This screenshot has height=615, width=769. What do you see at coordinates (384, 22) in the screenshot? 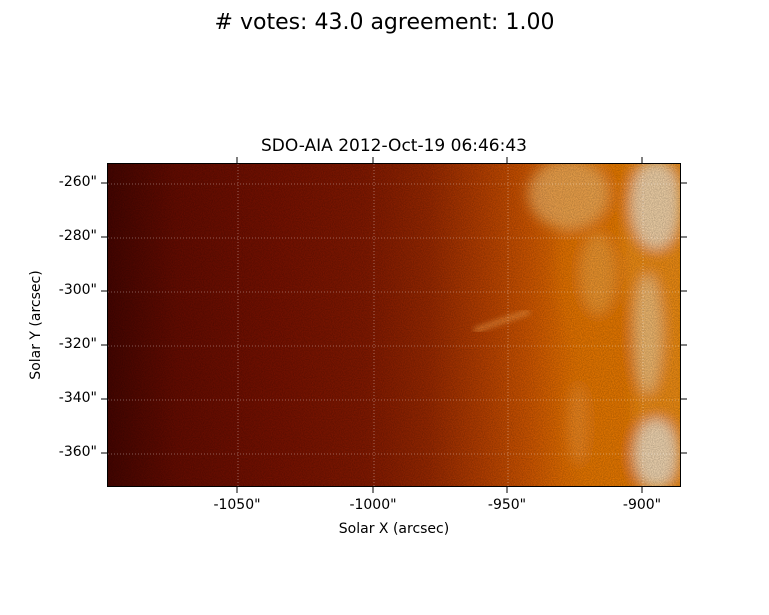
I see `figure-suptitle: # votes: 43.0 agreement: 1.00` at bounding box center [384, 22].